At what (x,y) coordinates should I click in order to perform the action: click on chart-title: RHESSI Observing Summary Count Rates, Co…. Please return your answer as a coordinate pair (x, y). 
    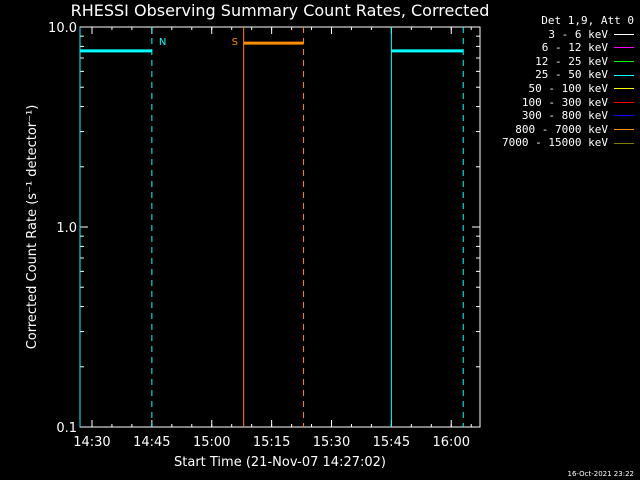
    Looking at the image, I should click on (280, 10).